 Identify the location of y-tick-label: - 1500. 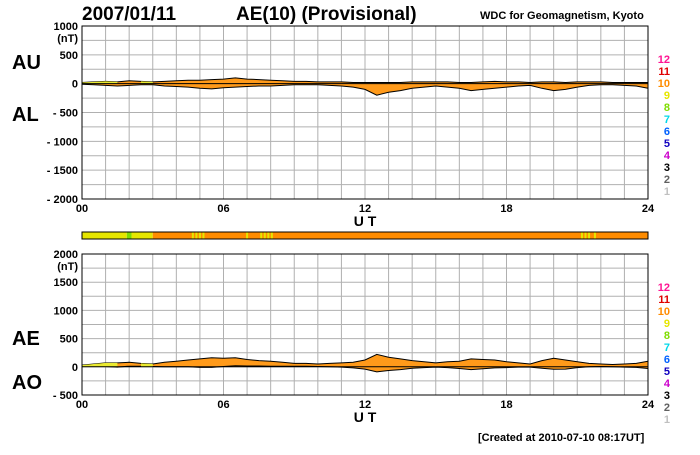
(62, 171).